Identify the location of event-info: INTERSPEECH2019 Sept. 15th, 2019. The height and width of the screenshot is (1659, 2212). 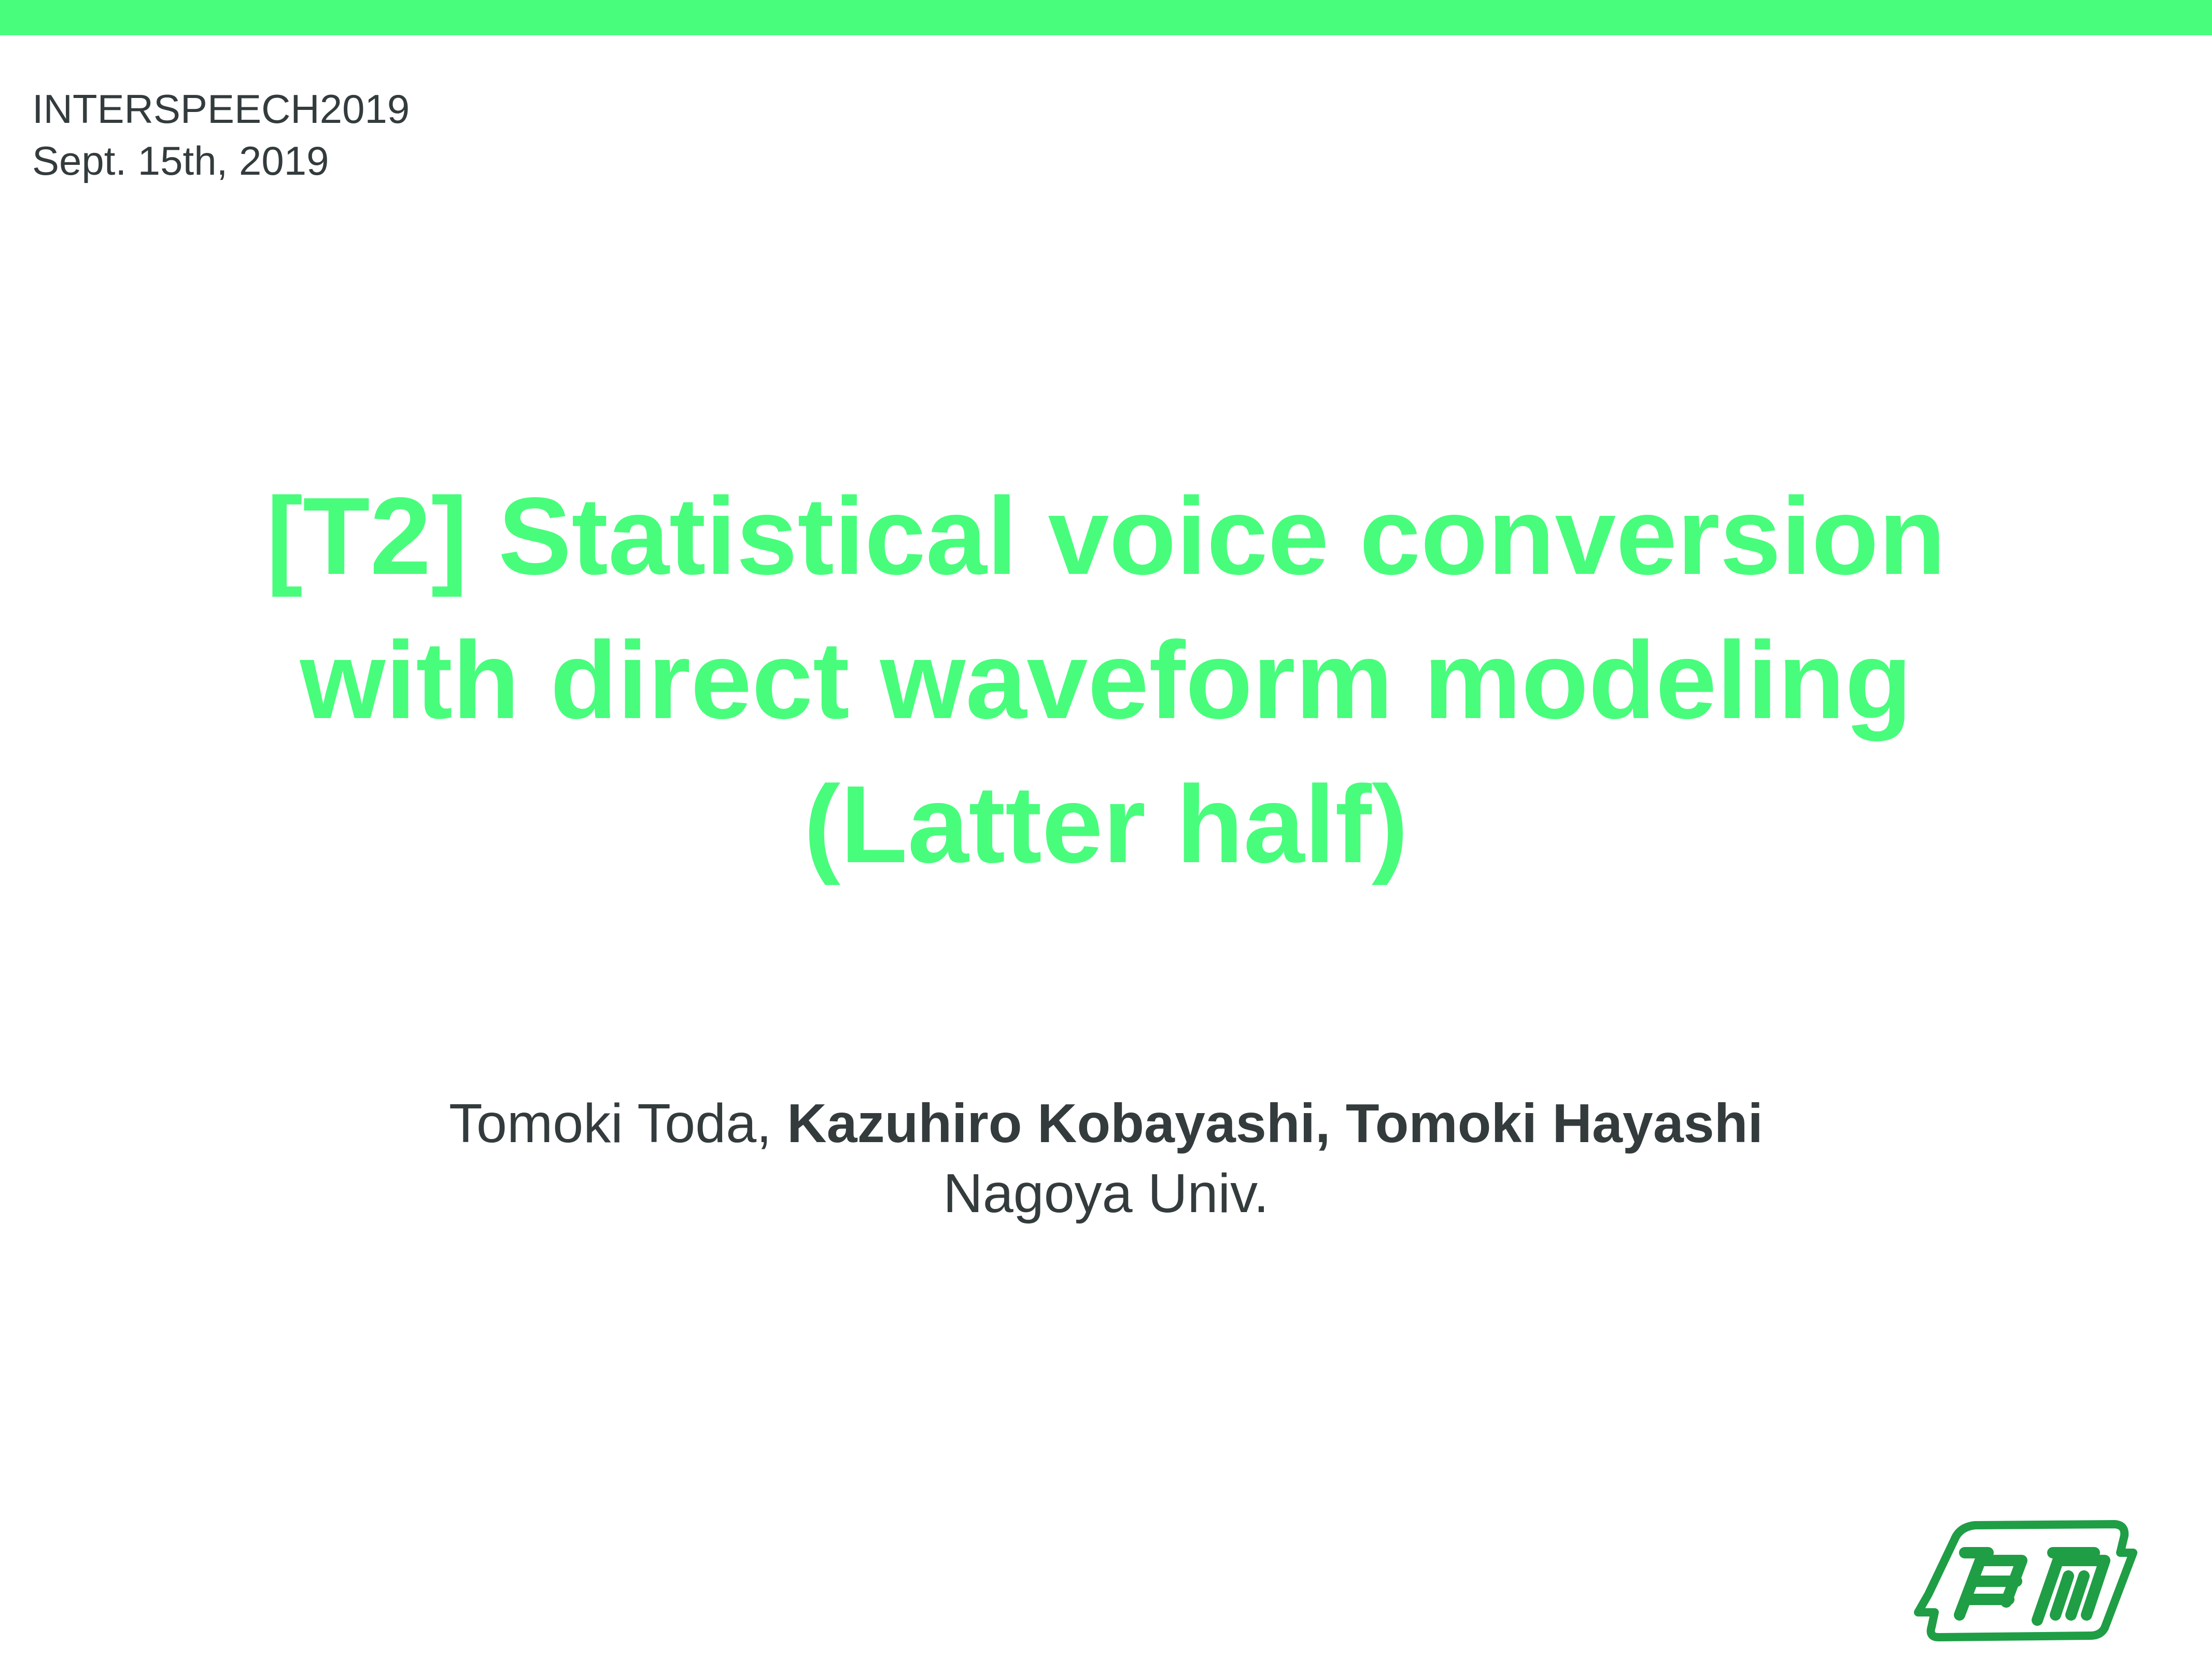
(221, 135).